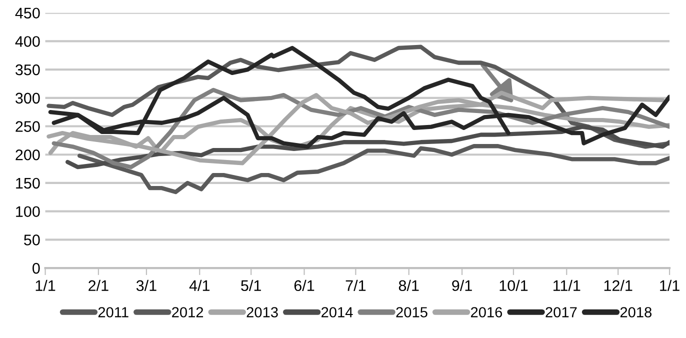 Image resolution: width=686 pixels, height=338 pixels. Describe the element at coordinates (262, 312) in the screenshot. I see `legend-label: 2013` at that location.